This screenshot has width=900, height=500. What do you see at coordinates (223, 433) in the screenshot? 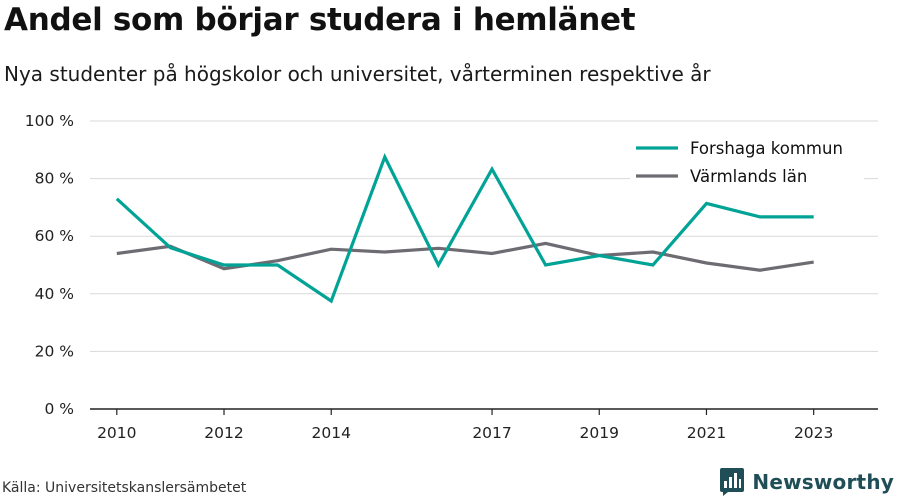
I see `x-tick-label: 2012` at bounding box center [223, 433].